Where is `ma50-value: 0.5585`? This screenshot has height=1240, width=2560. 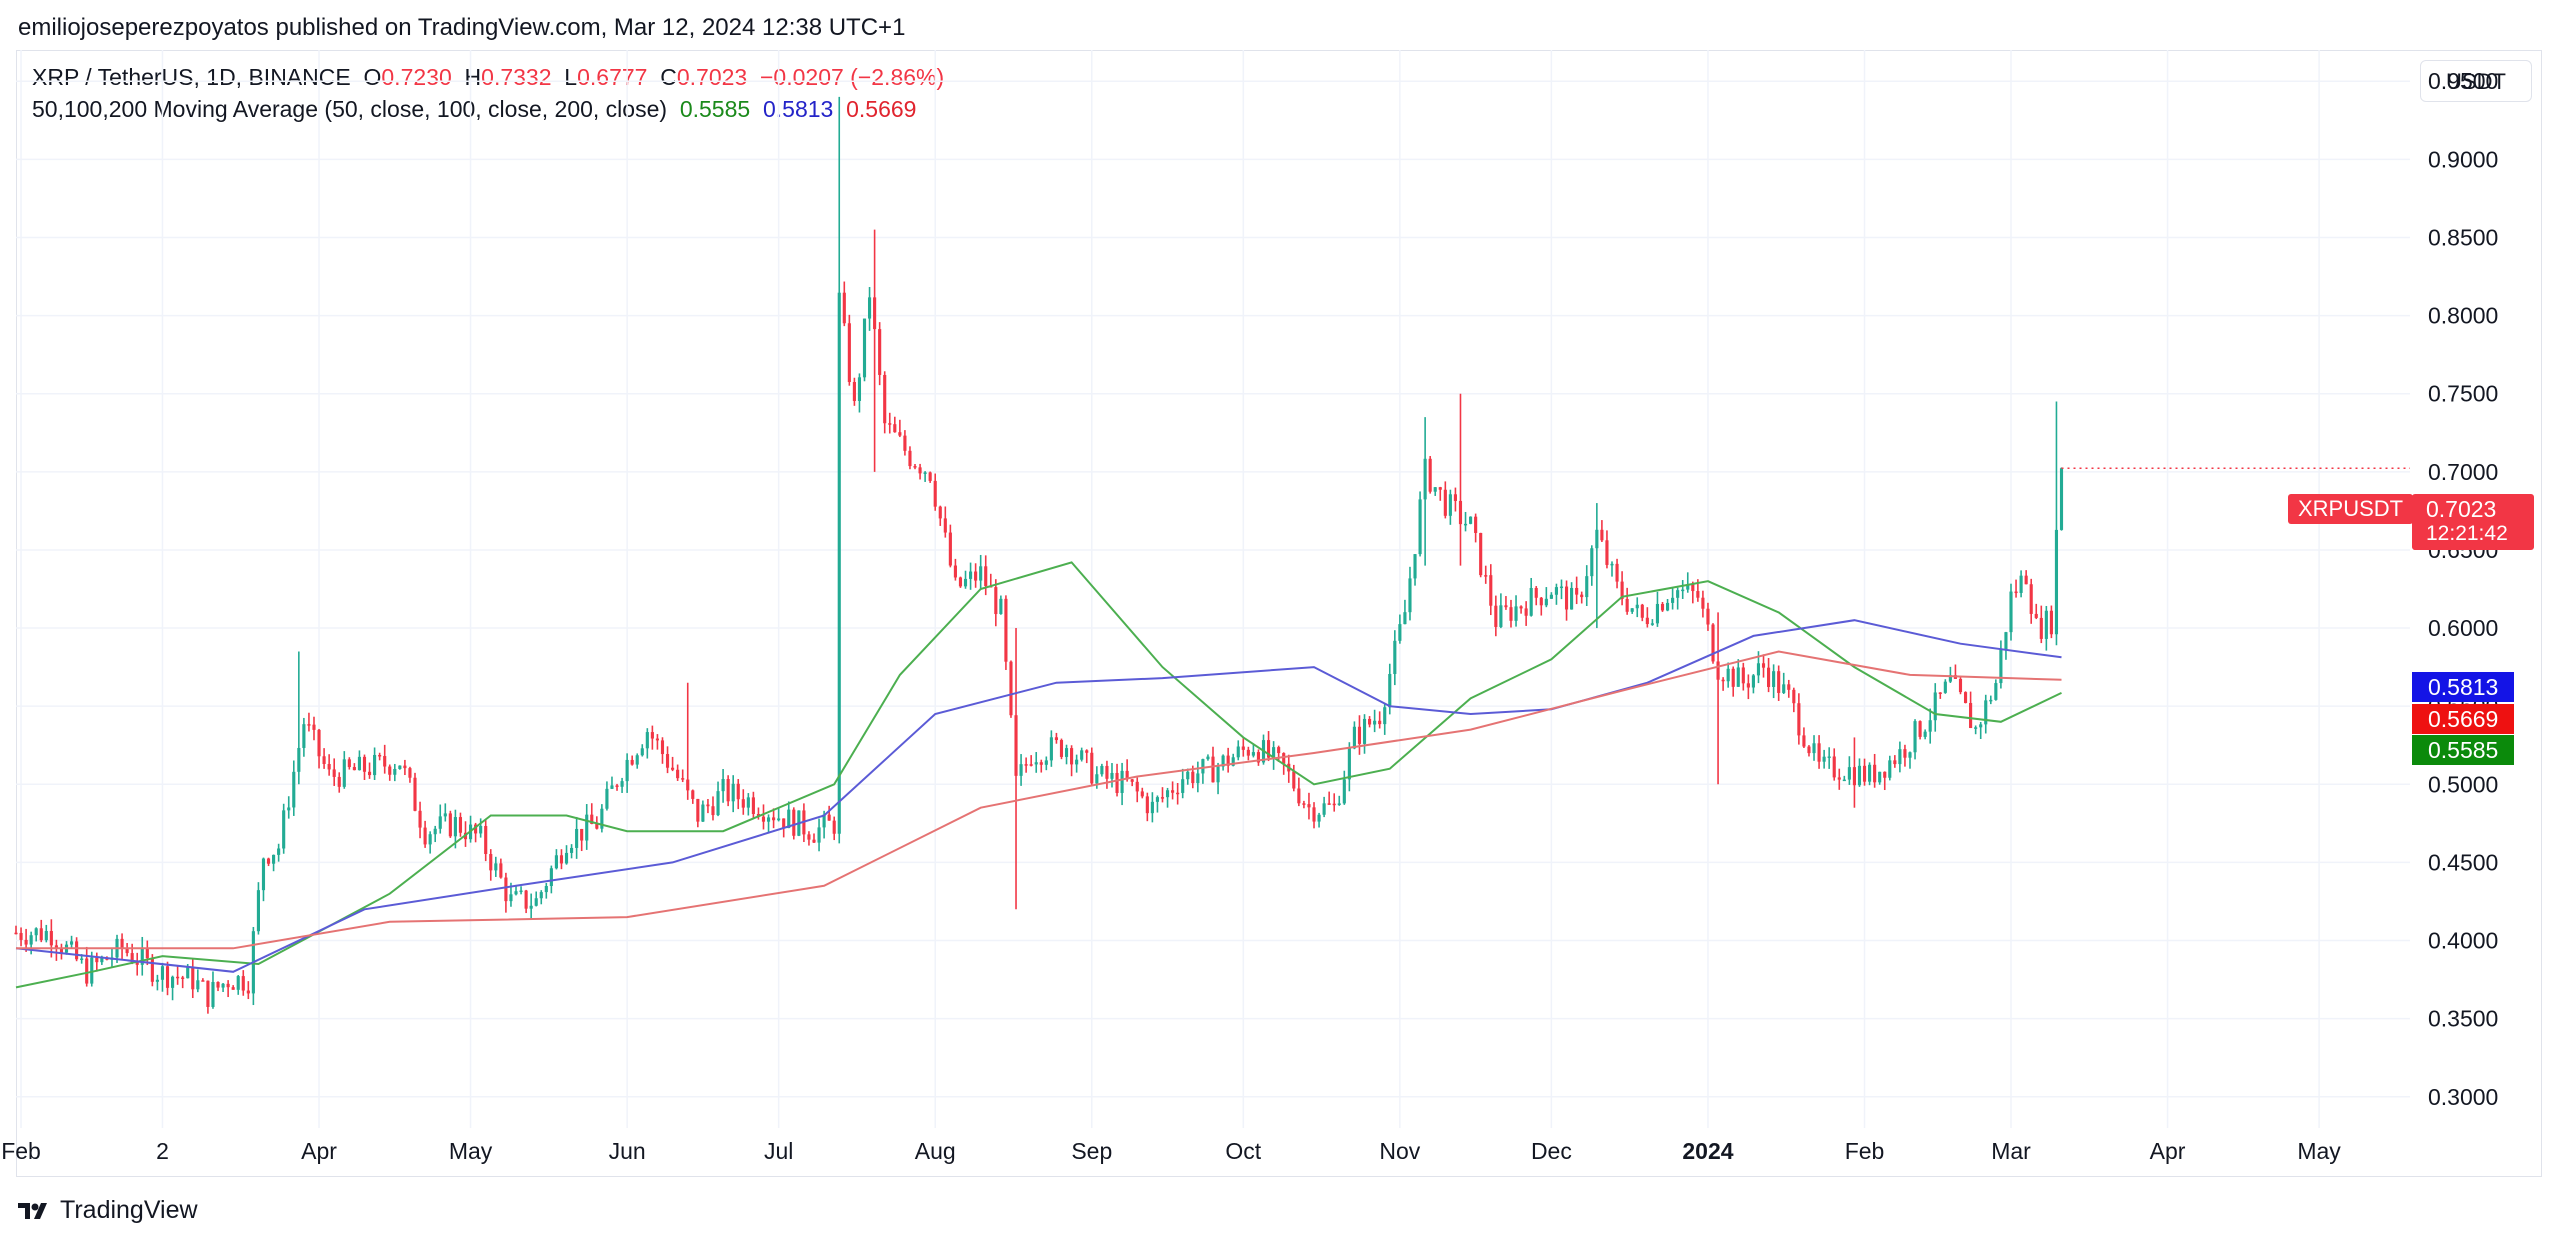
ma50-value: 0.5585 is located at coordinates (715, 109).